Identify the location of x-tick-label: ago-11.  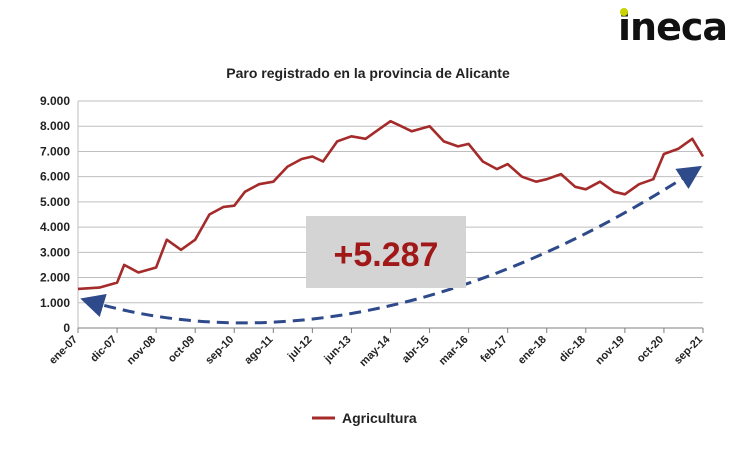
(258, 350).